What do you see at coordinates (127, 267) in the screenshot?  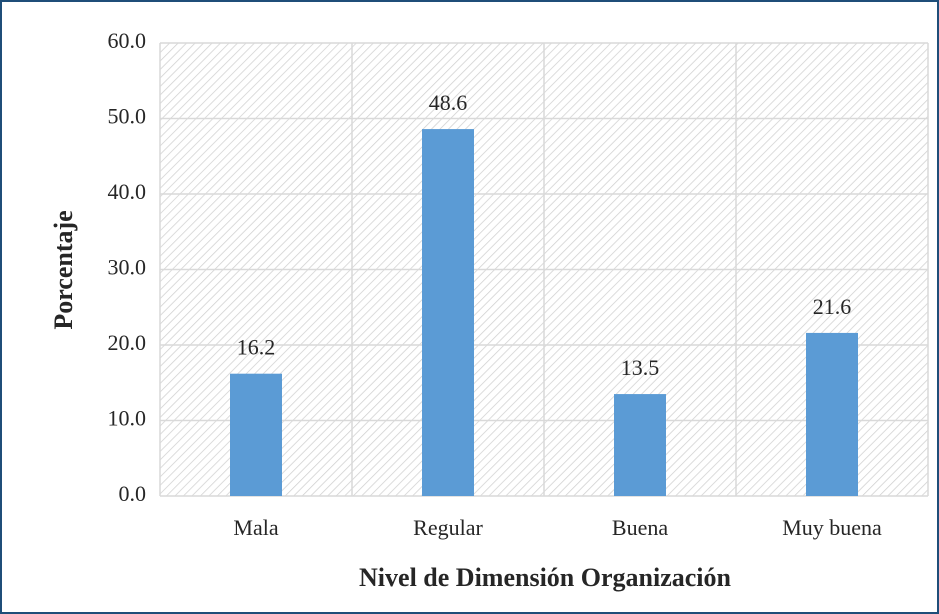 I see `y-tick-label: 30.0` at bounding box center [127, 267].